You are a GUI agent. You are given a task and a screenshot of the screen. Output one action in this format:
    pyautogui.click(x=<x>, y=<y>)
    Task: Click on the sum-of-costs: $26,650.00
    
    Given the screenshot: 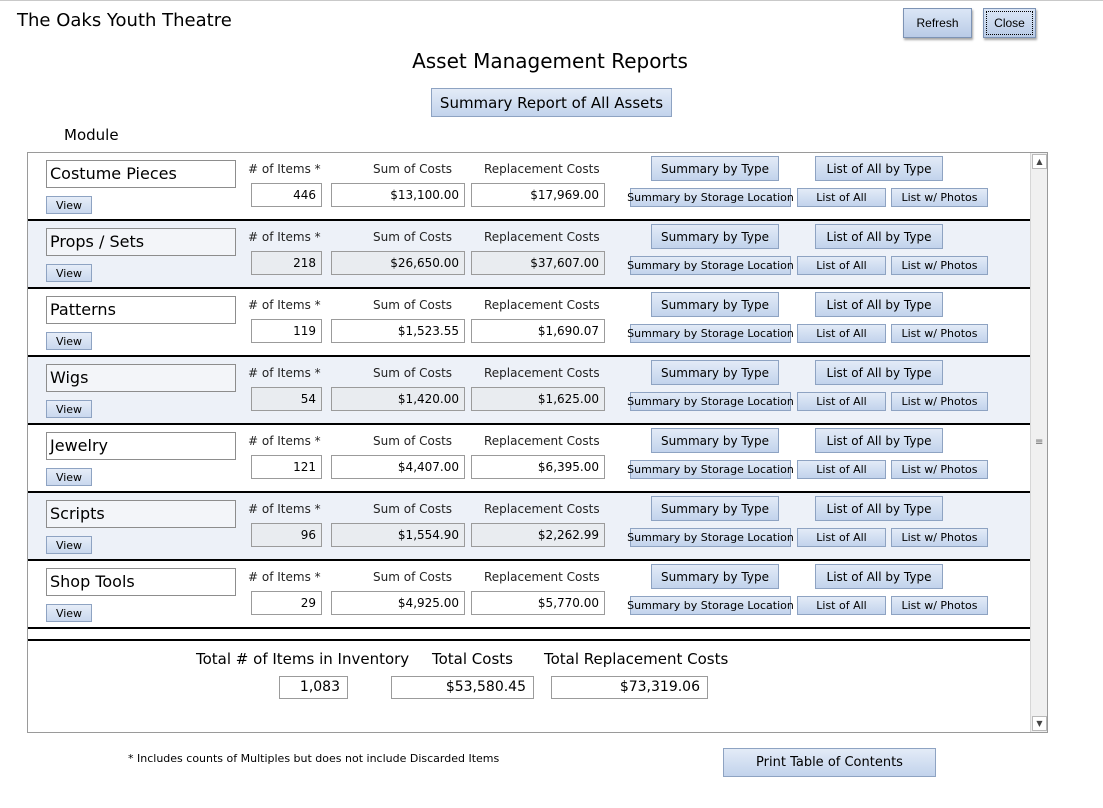 What is the action you would take?
    pyautogui.click(x=398, y=263)
    